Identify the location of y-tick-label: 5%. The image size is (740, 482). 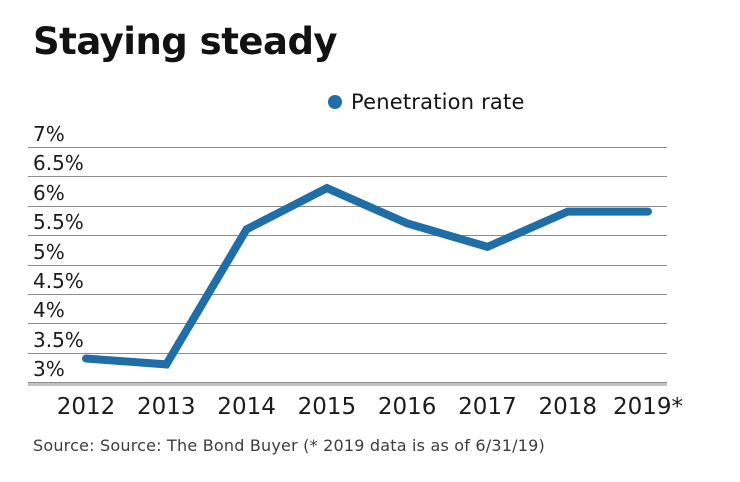
(49, 251).